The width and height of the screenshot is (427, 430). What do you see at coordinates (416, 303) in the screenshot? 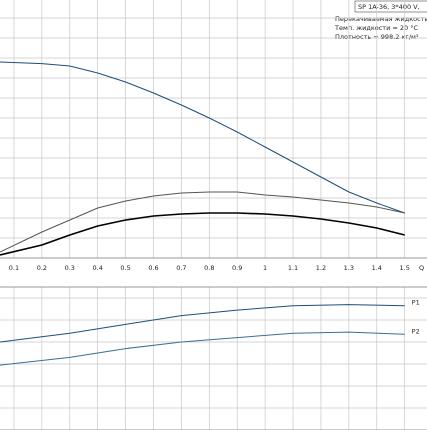
I see `series-label: P1` at bounding box center [416, 303].